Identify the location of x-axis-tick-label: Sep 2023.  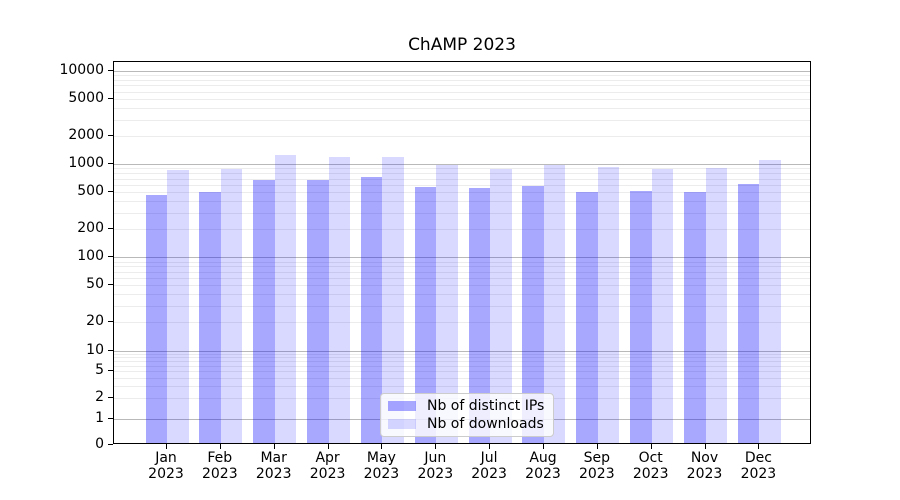
(597, 466).